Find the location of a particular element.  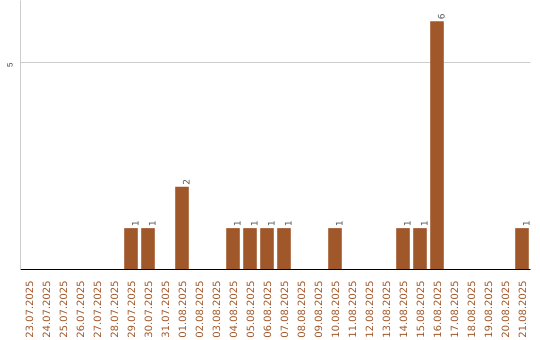

x-tick-label: 23.07.2025 is located at coordinates (30, 309).